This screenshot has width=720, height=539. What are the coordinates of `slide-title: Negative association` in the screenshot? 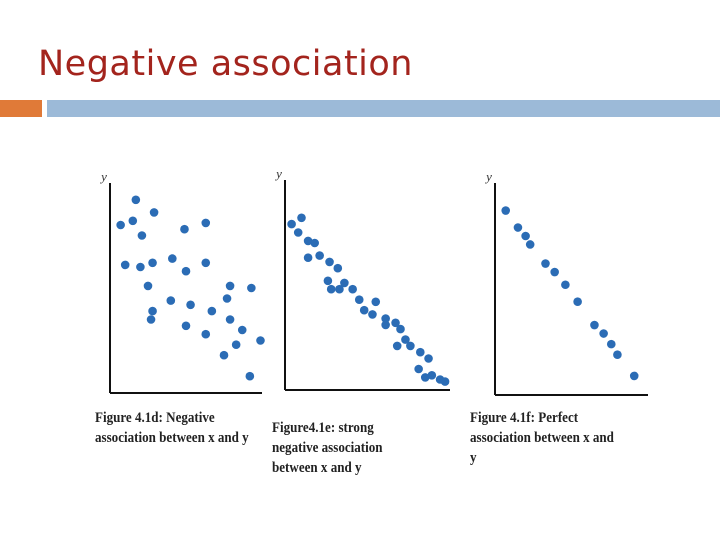 It's located at (225, 64).